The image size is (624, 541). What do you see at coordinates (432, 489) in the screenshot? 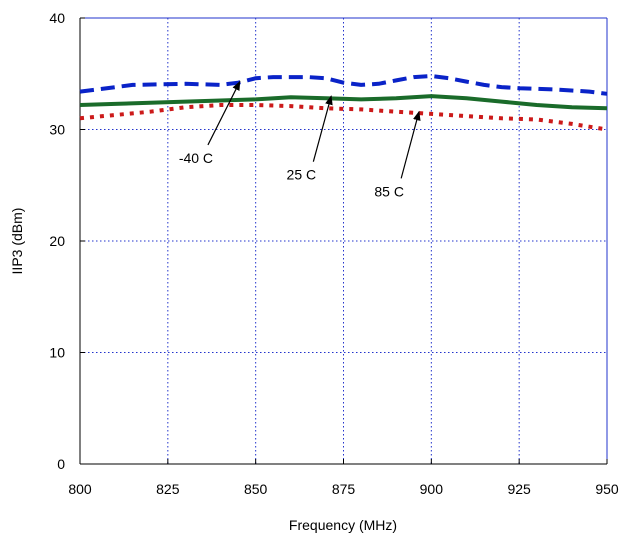
I see `x-tick-label: 900` at bounding box center [432, 489].